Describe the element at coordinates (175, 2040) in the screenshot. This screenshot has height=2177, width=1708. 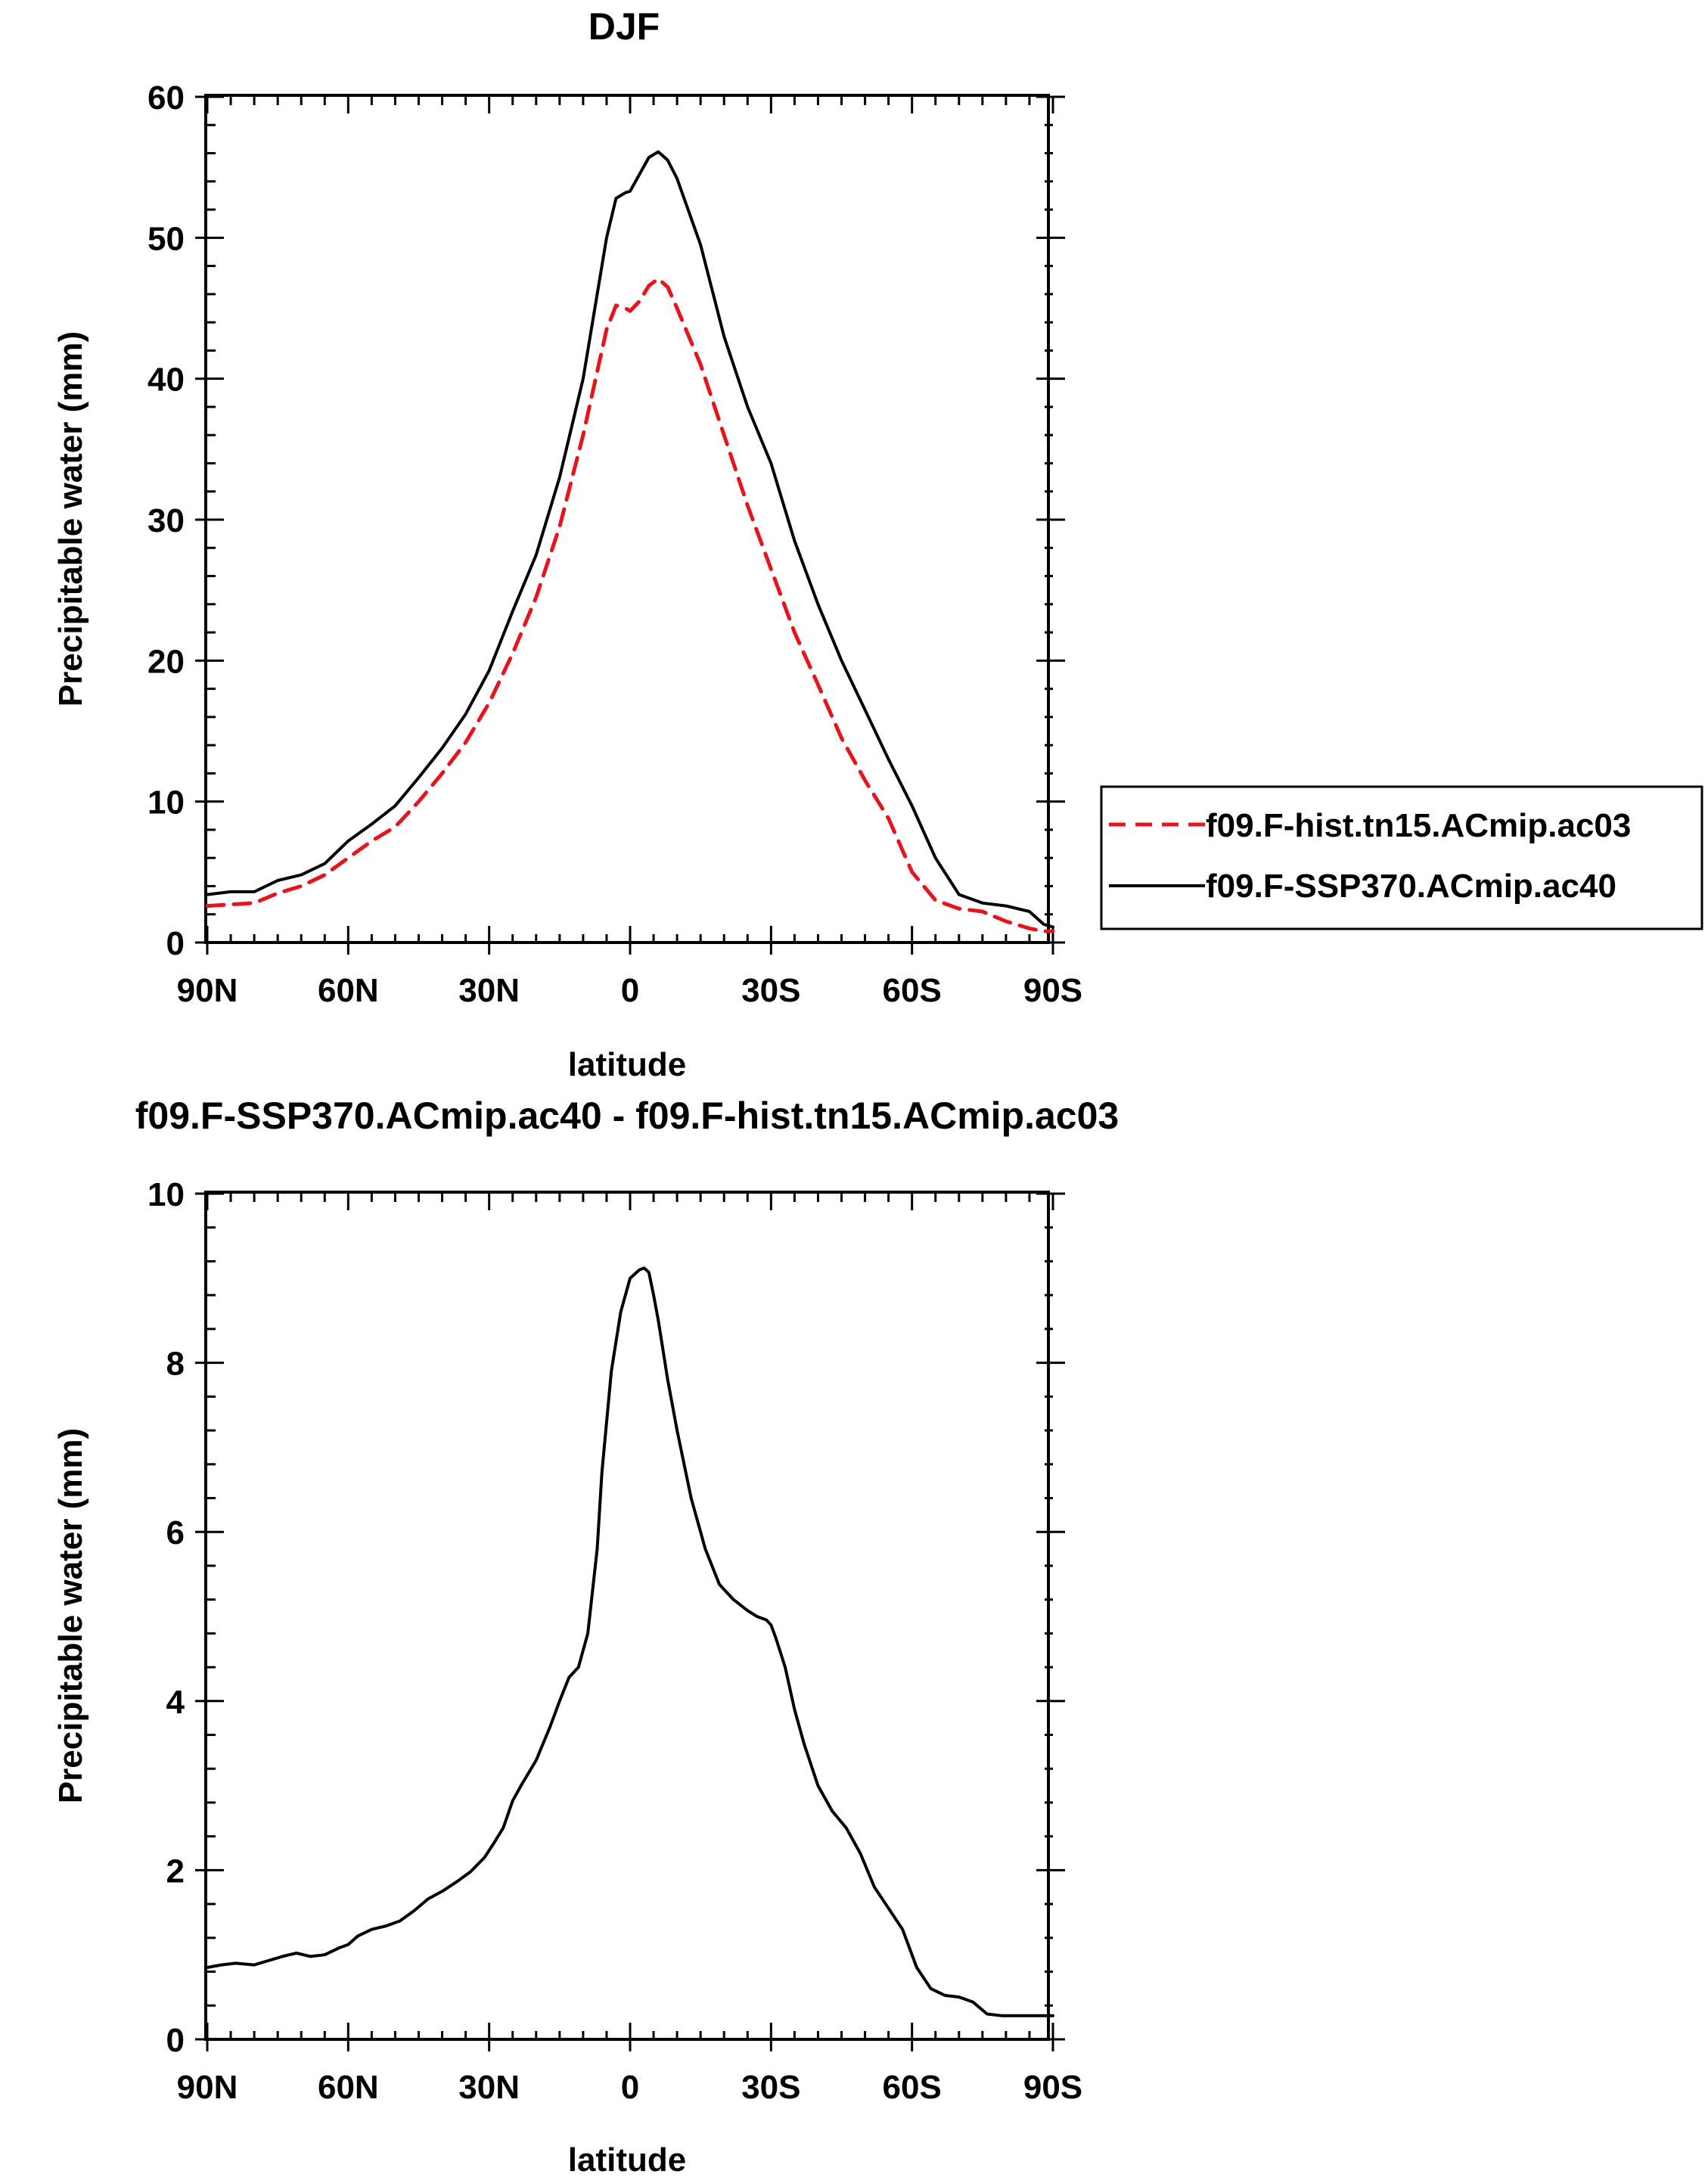
I see `panel2-y-tick-label: 0` at that location.